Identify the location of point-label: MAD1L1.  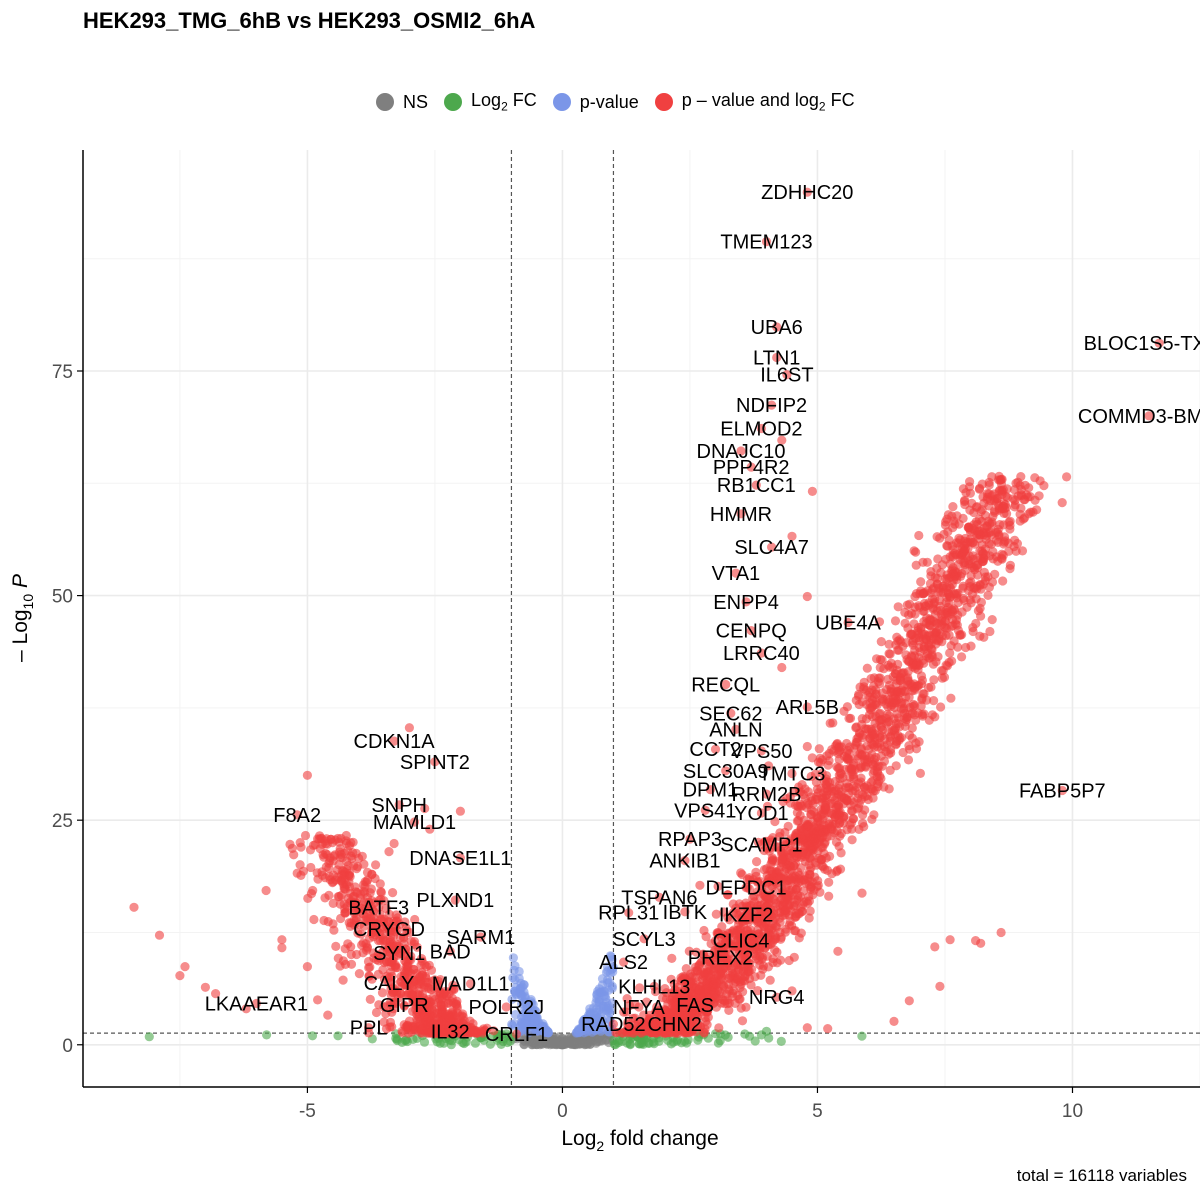
(471, 985).